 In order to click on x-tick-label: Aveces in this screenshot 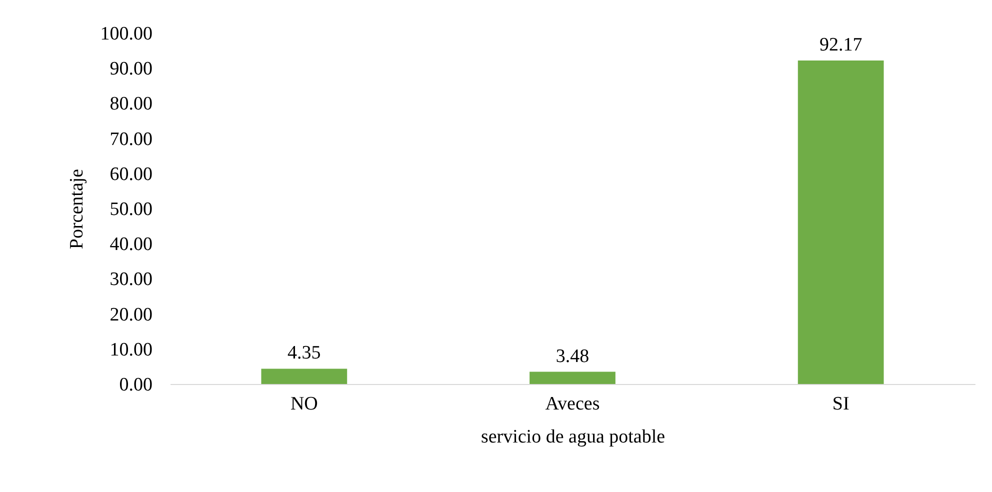, I will do `click(572, 404)`.